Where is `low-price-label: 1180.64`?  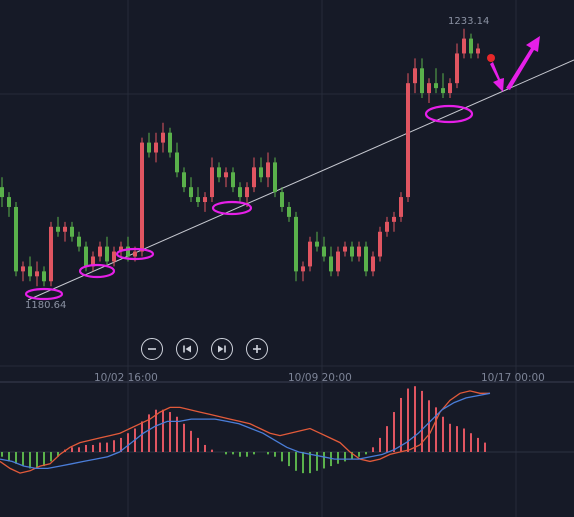
low-price-label: 1180.64 is located at coordinates (45, 305).